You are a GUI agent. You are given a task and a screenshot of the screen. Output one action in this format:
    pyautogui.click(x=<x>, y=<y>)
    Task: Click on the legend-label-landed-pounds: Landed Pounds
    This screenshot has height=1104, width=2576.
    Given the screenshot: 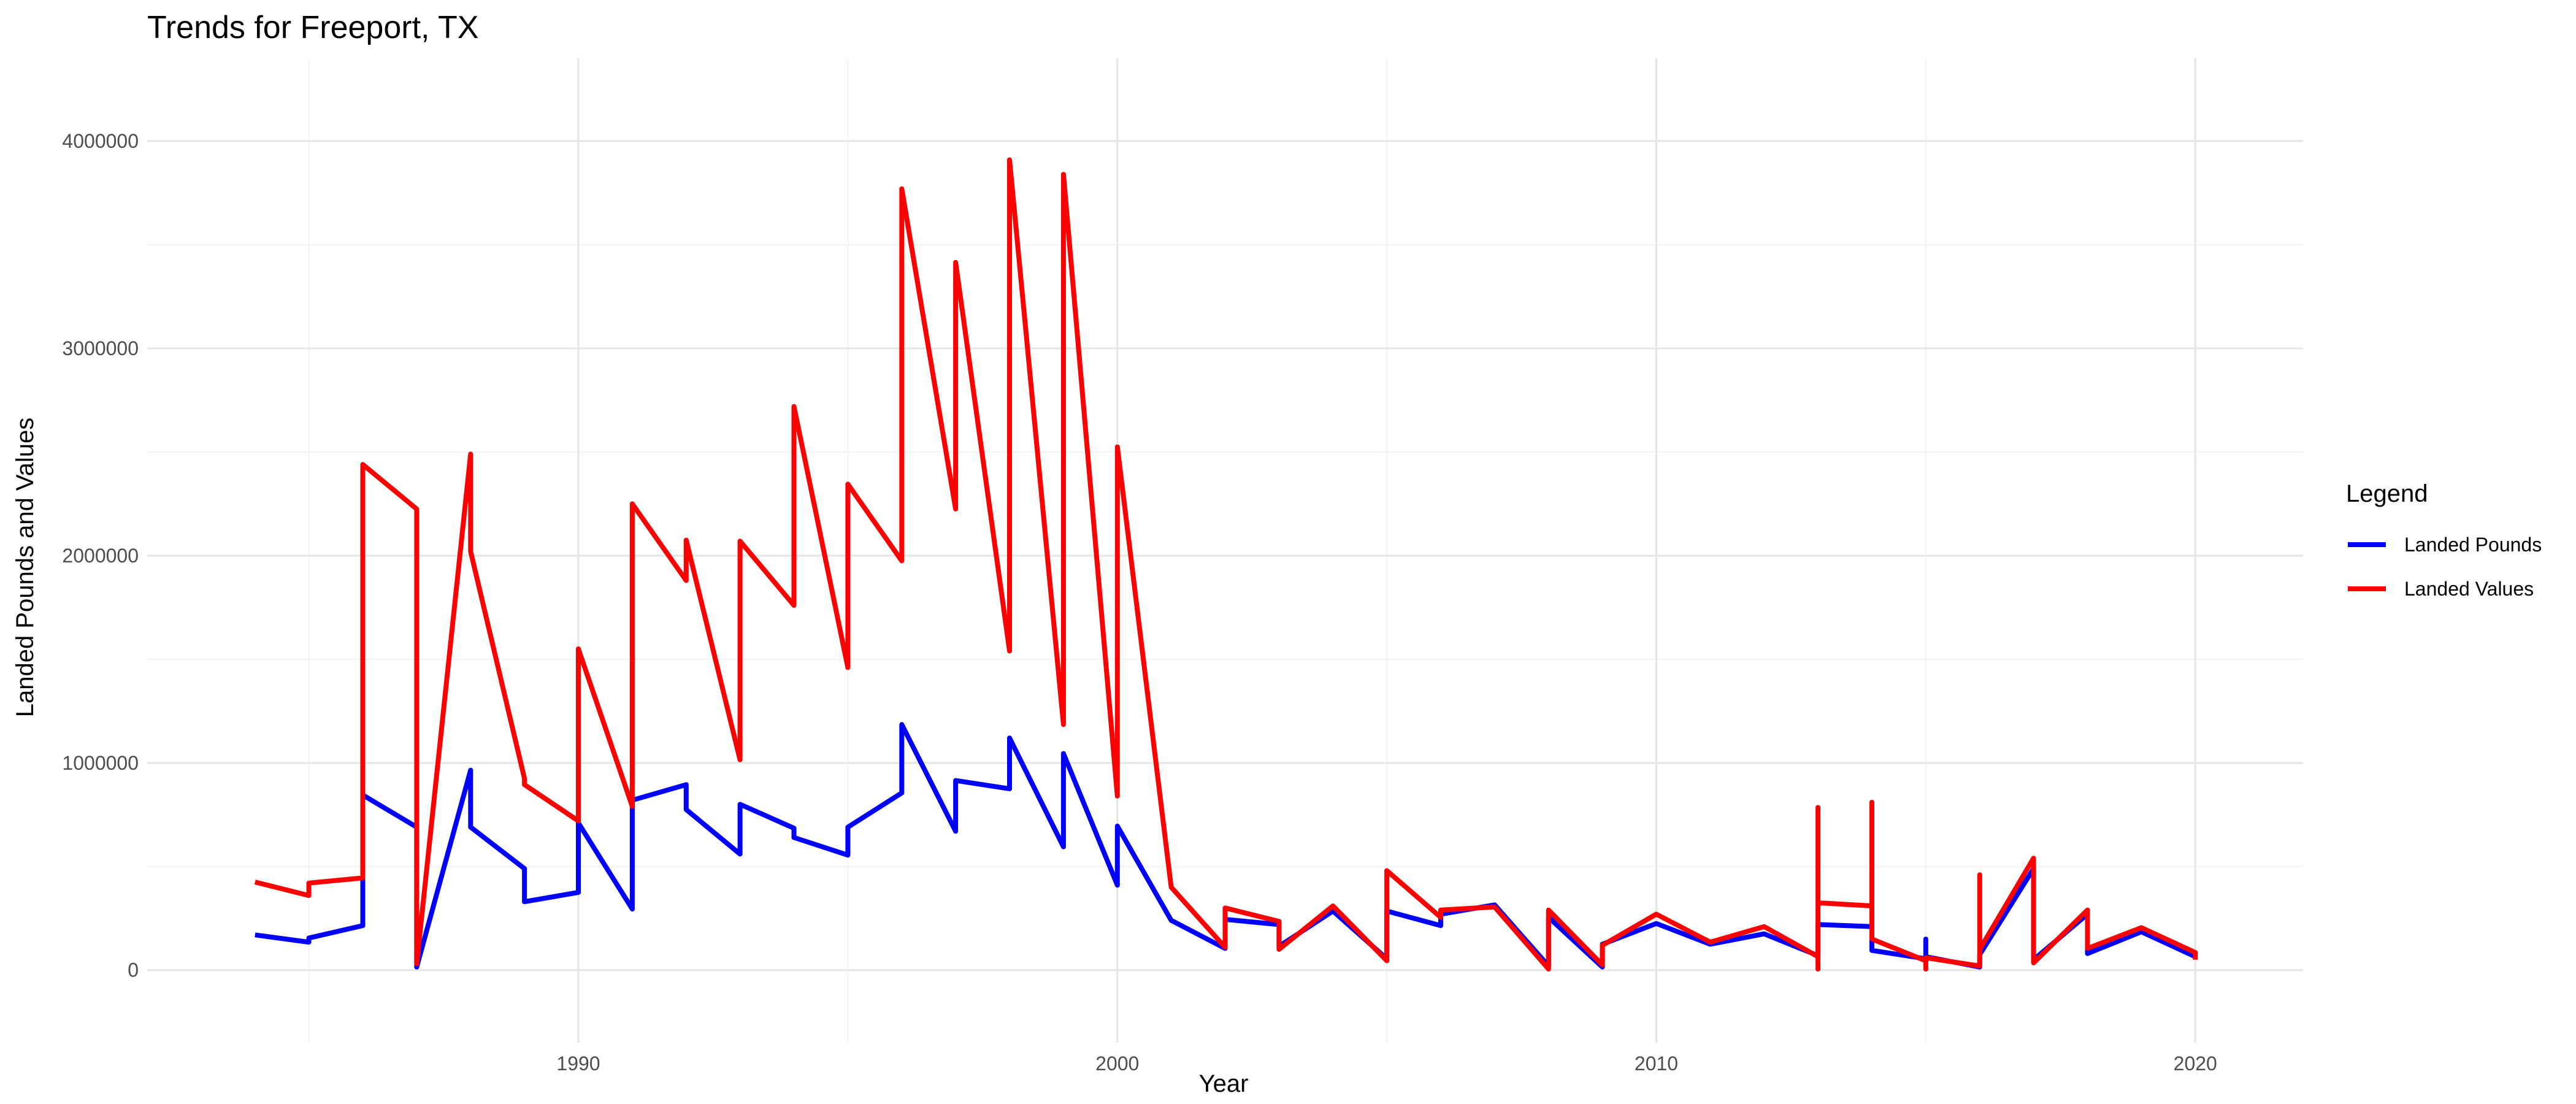 What is the action you would take?
    pyautogui.click(x=2473, y=545)
    